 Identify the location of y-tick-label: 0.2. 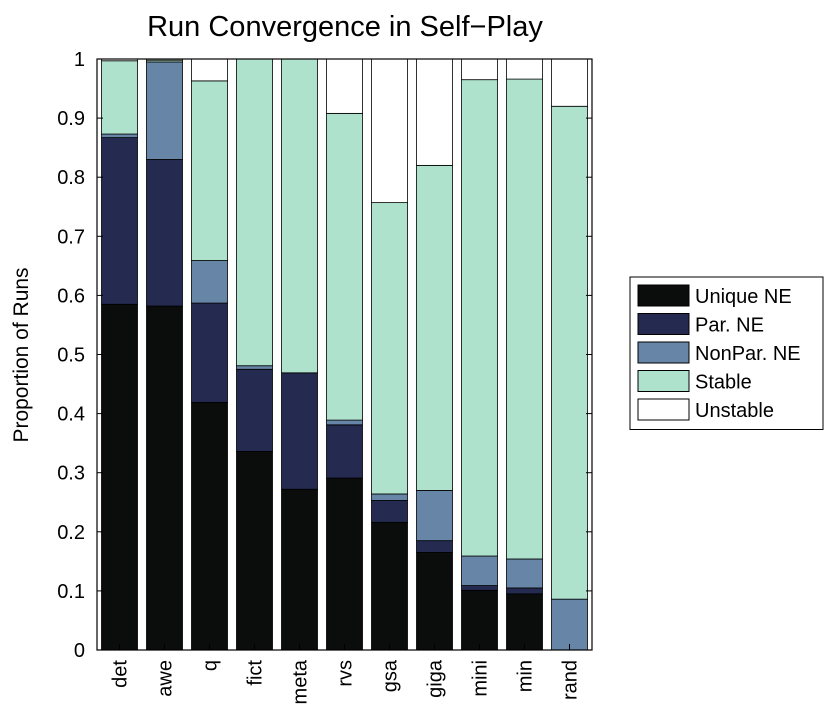
(71, 533).